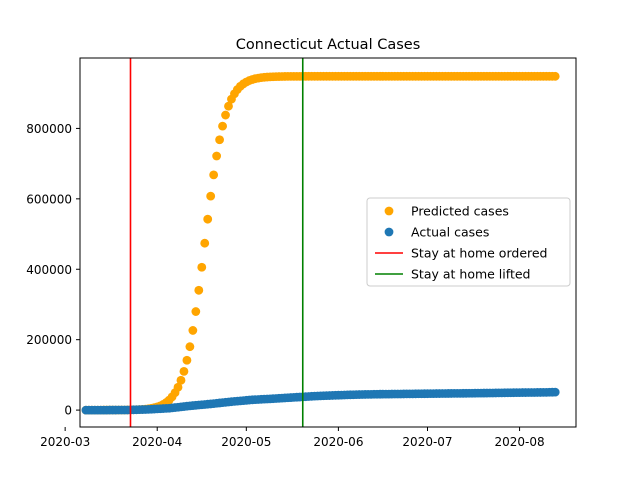 This screenshot has height=480, width=640. I want to click on legend-label: Actual cases, so click(450, 232).